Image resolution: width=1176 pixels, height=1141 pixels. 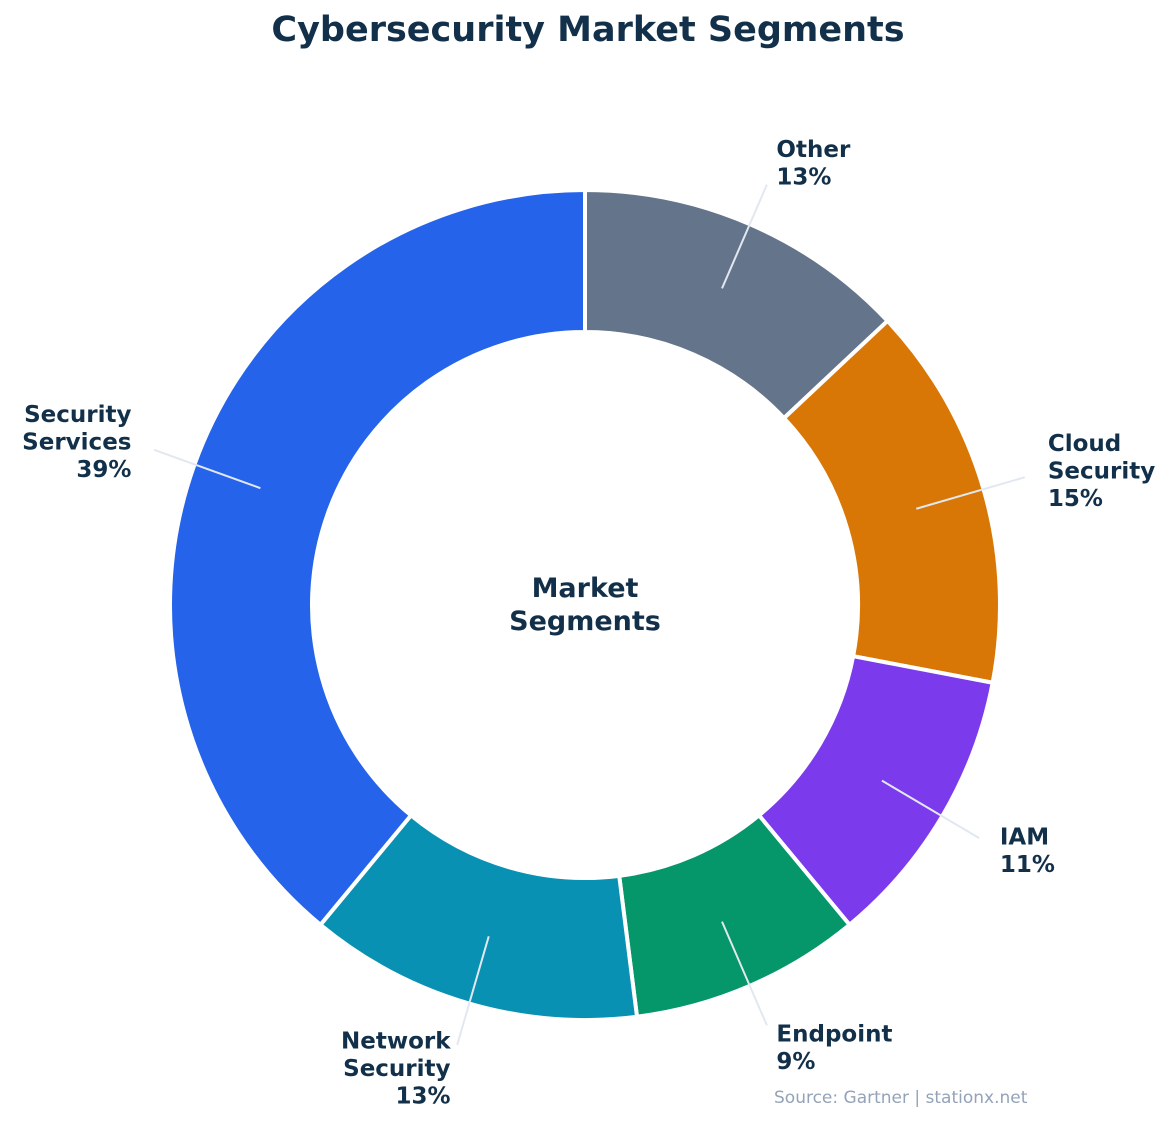 What do you see at coordinates (813, 164) in the screenshot?
I see `slice-label: Other 13%` at bounding box center [813, 164].